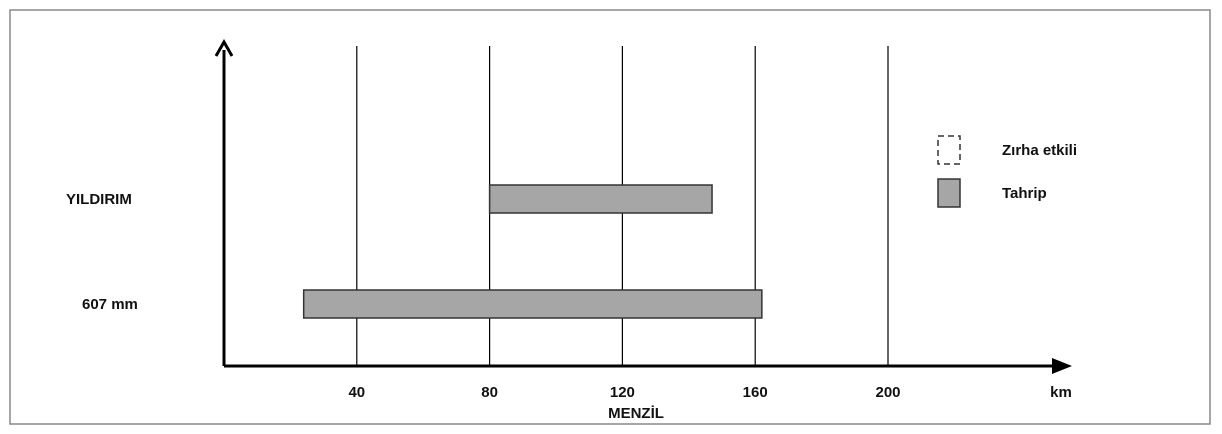 The height and width of the screenshot is (434, 1222). I want to click on category-label-yildirim: YILDIRIM, so click(99, 199).